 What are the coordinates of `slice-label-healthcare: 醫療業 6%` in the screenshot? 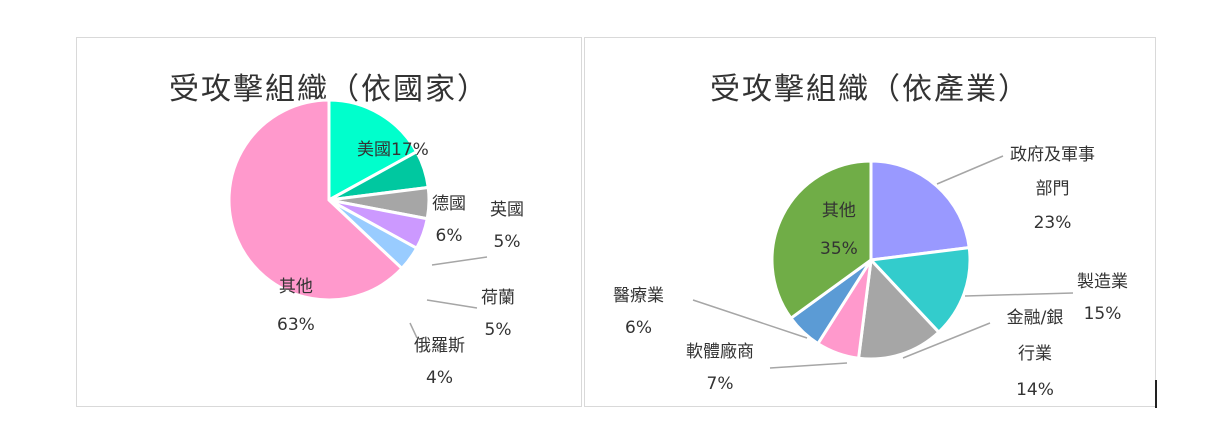 It's located at (638, 312).